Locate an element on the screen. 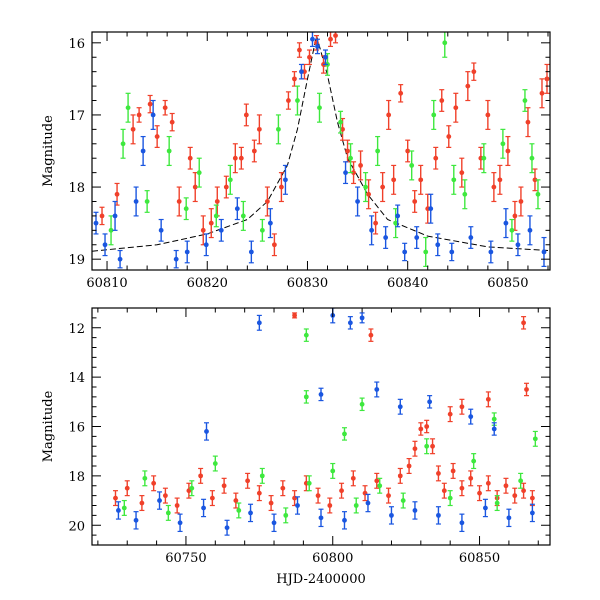 This screenshot has width=600, height=600. top-y-tick-label: 17 is located at coordinates (76, 116).